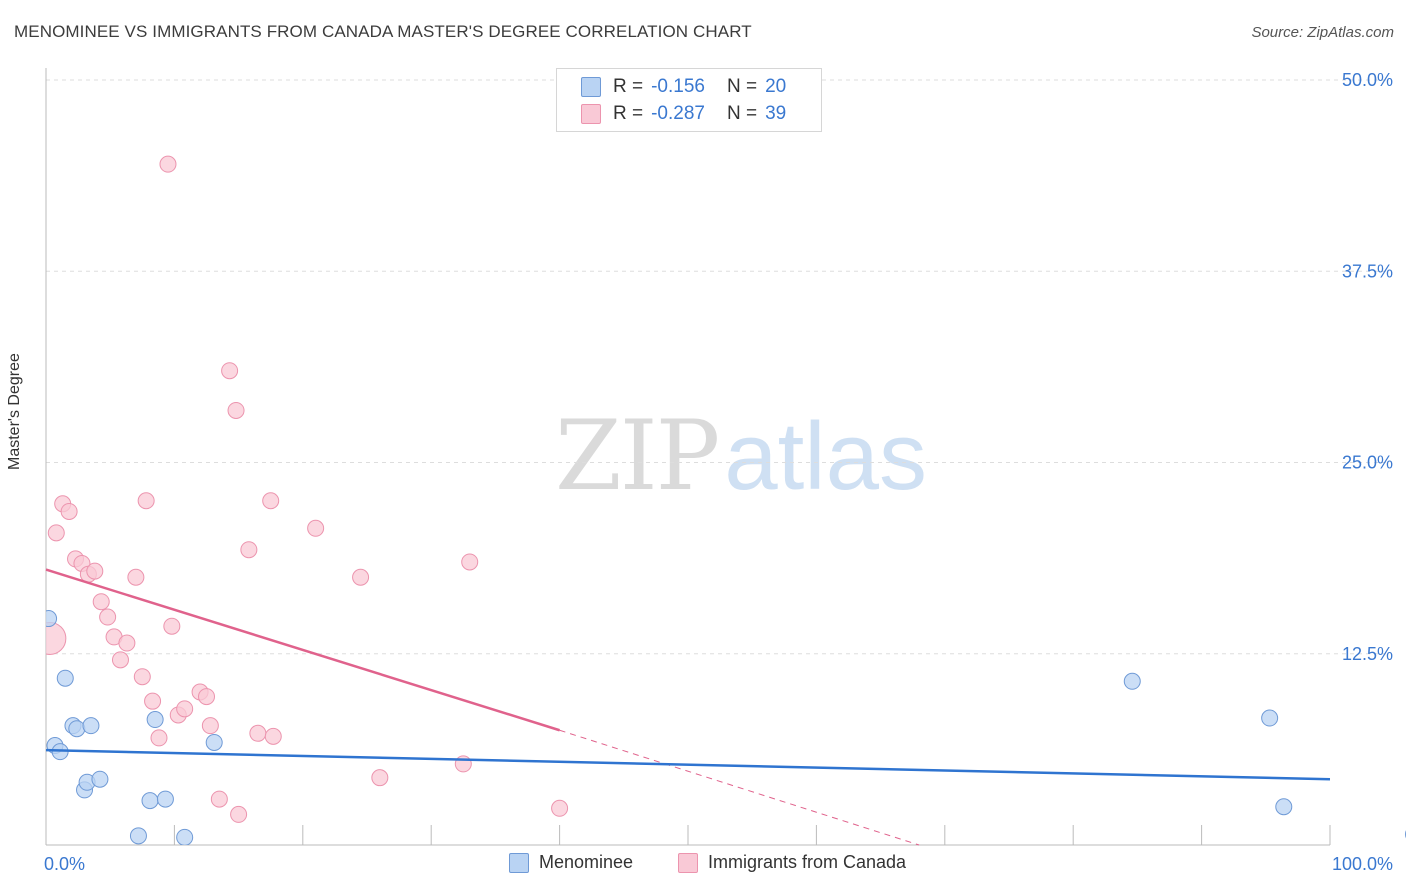  Describe the element at coordinates (302, 650) in the screenshot. I see `canada-trend-line` at that location.